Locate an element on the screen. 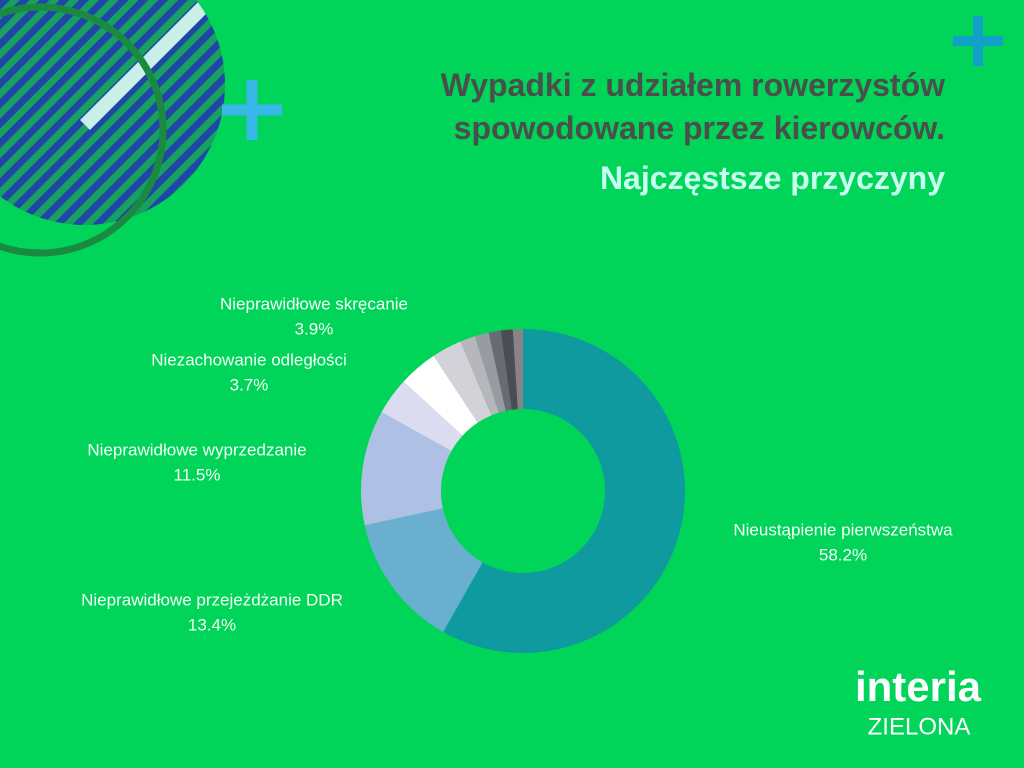 The width and height of the screenshot is (1024, 768). chart-subtitle: Najczęstsze przyczyny is located at coordinates (772, 178).